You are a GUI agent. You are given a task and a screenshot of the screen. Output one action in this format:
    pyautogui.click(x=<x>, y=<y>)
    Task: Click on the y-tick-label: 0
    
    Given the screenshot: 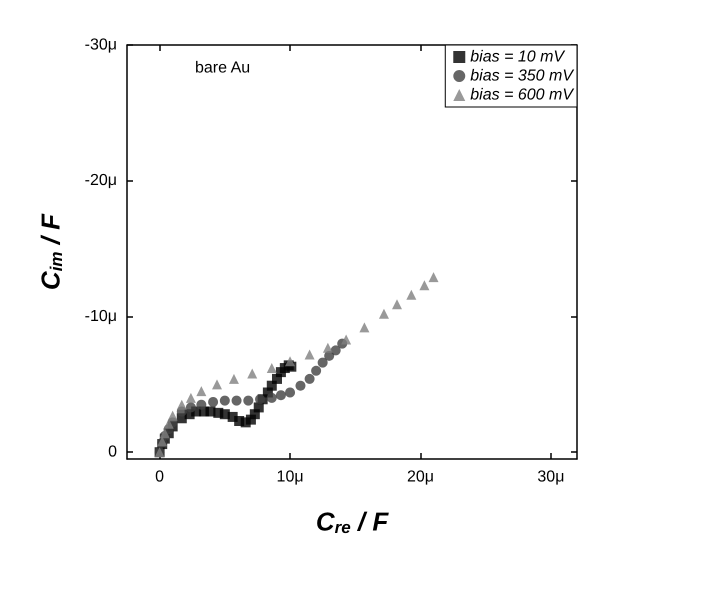 What is the action you would take?
    pyautogui.click(x=113, y=452)
    